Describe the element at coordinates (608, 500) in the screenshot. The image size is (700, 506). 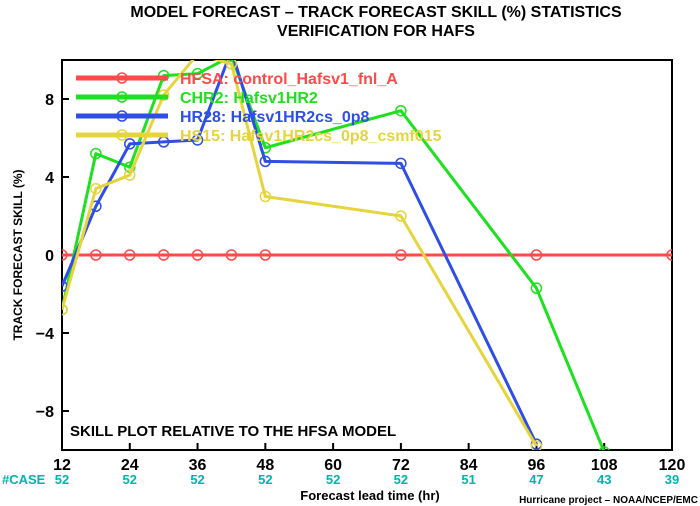
I see `footer-credit: Hurricane project – NOAA/NCEP/EMC` at that location.